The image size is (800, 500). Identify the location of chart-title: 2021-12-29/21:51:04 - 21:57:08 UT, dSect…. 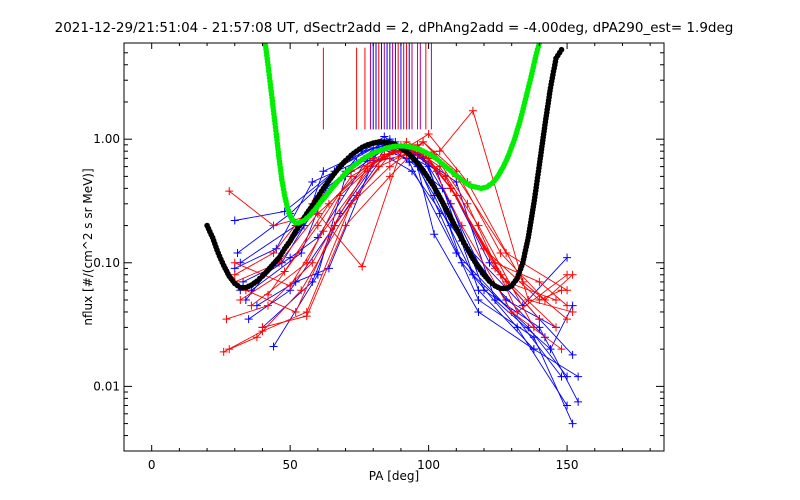
(394, 28).